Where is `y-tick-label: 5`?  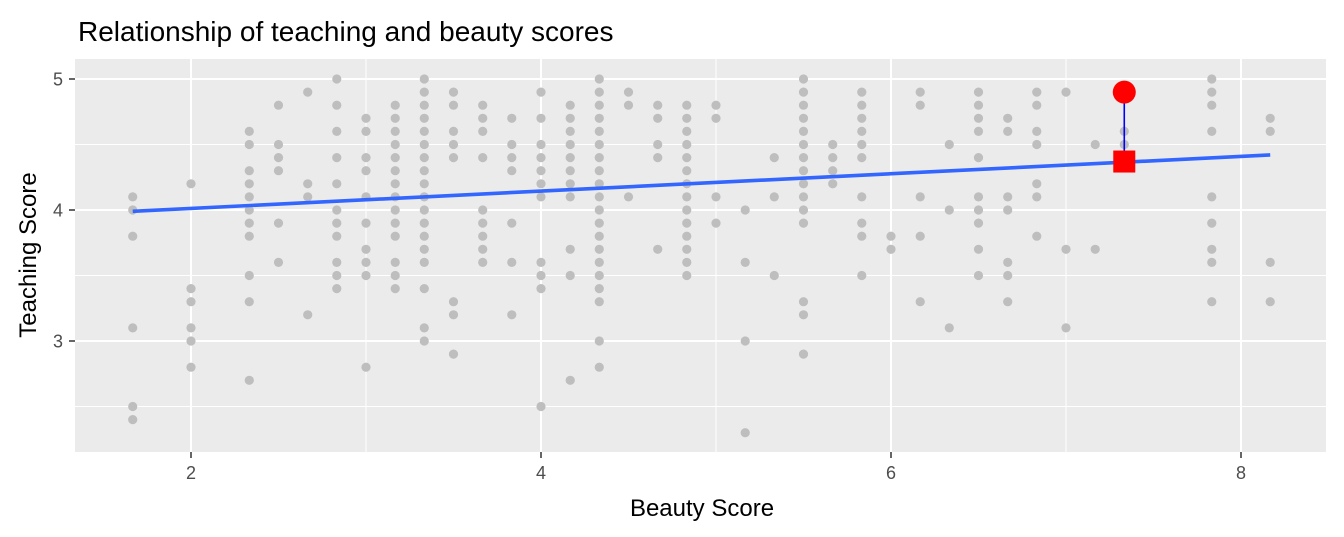 y-tick-label: 5 is located at coordinates (58, 80).